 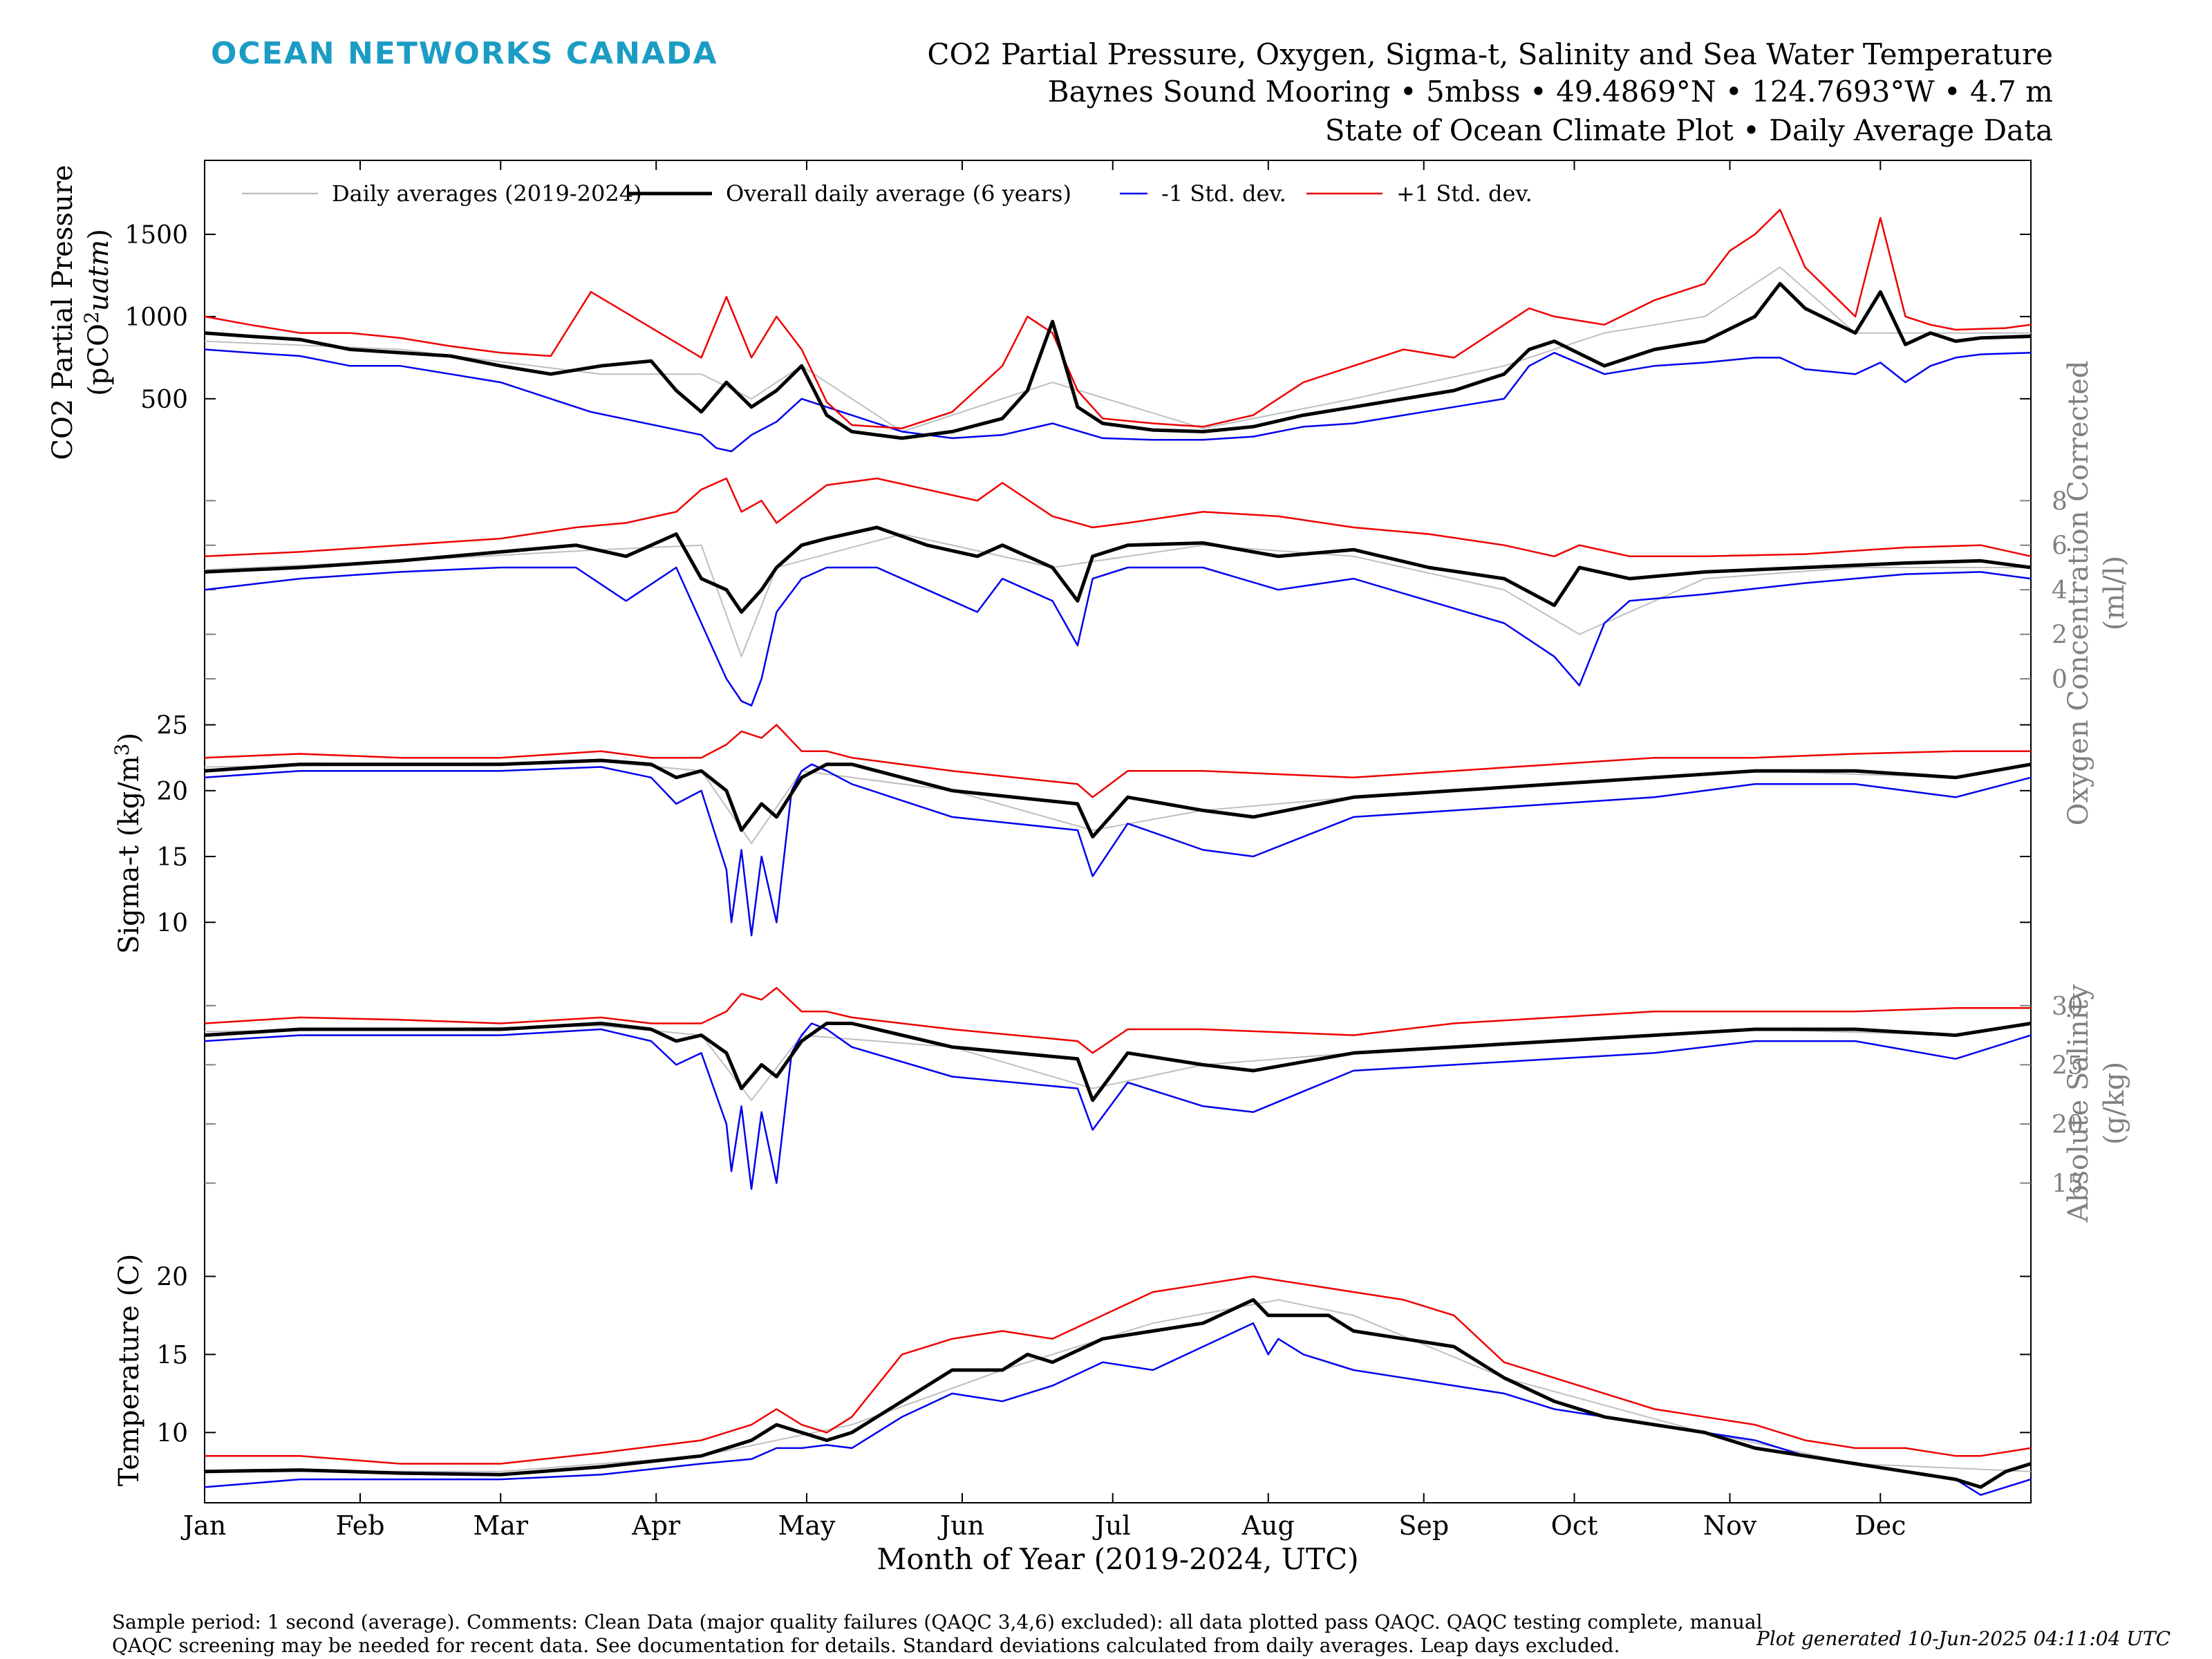 What do you see at coordinates (97, 313) in the screenshot?
I see `y-axis-unit: (pCO2uatm)` at bounding box center [97, 313].